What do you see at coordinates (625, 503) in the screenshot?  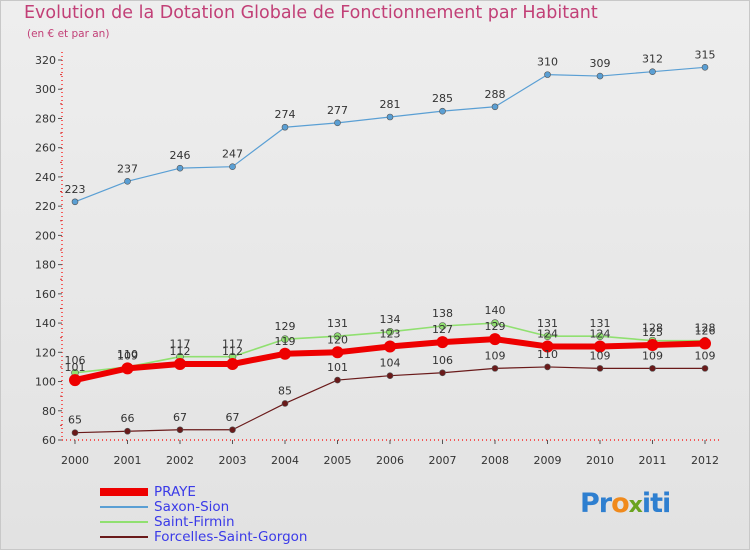 I see `proxiti-logo: Proxiti` at bounding box center [625, 503].